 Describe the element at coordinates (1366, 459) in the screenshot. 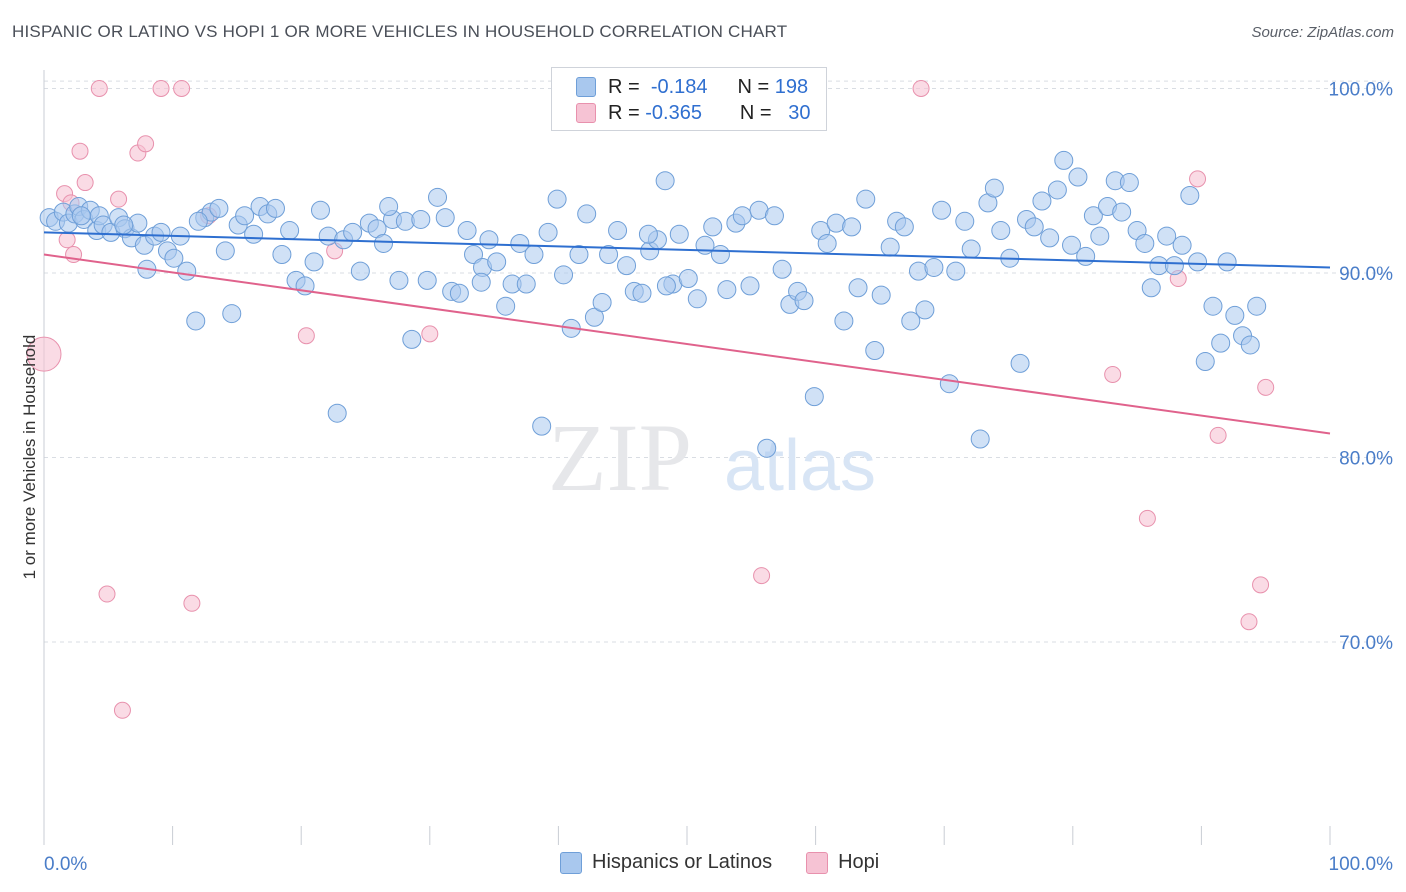

I see `y-tick-label: 80.0%` at that location.